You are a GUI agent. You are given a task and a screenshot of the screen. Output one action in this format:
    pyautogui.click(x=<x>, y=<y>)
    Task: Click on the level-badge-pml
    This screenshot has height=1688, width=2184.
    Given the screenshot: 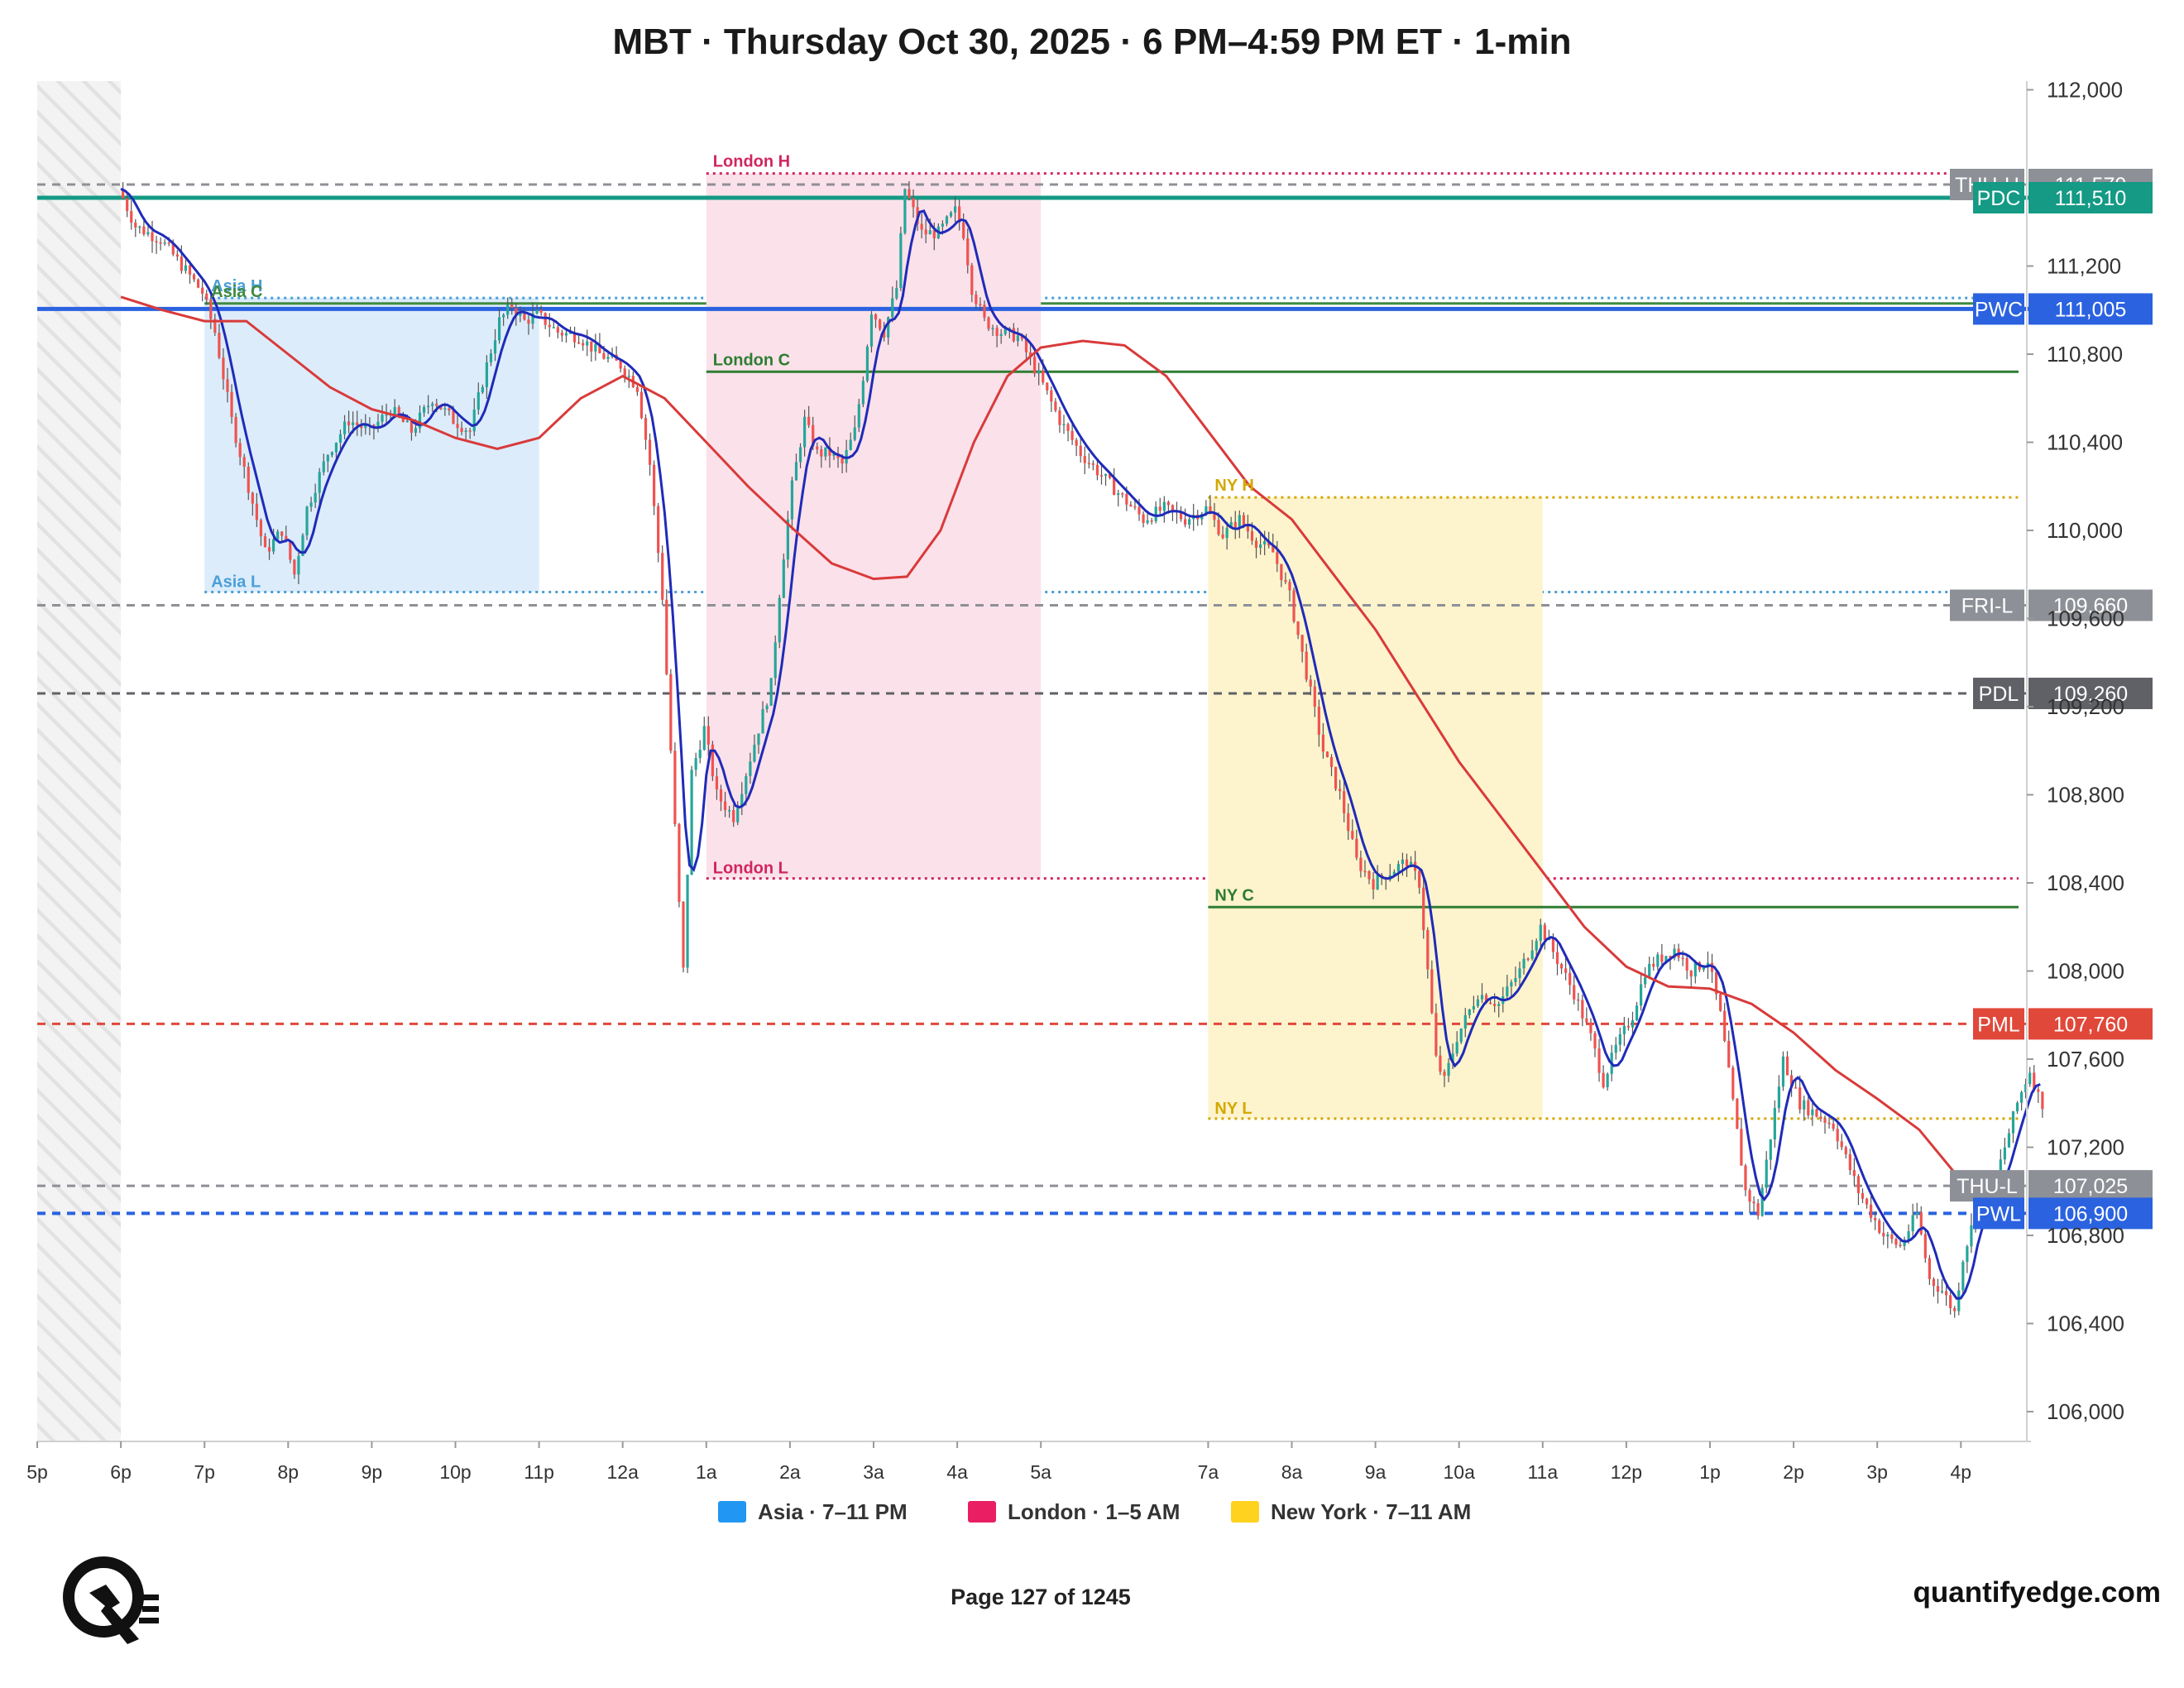 What is the action you would take?
    pyautogui.click(x=1998, y=1024)
    